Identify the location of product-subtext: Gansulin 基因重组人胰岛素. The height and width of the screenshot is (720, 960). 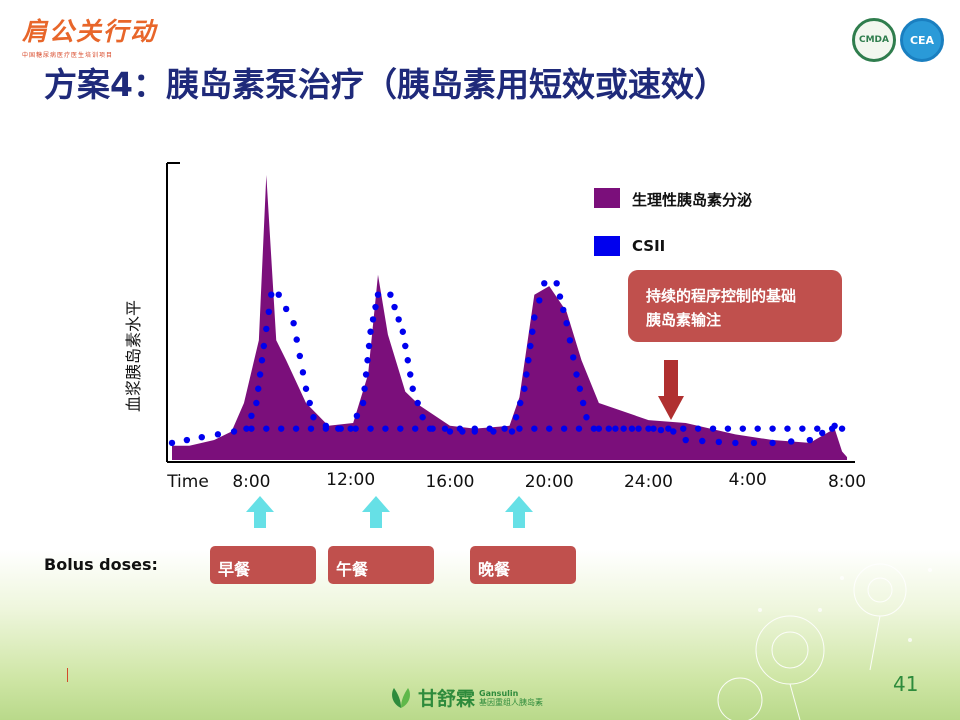
(511, 698).